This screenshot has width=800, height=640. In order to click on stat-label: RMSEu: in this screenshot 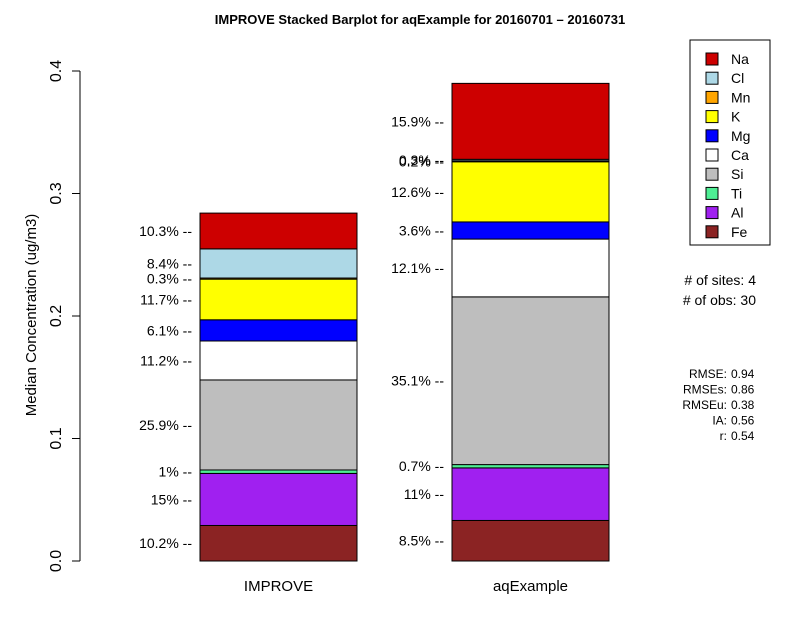, I will do `click(704, 405)`.